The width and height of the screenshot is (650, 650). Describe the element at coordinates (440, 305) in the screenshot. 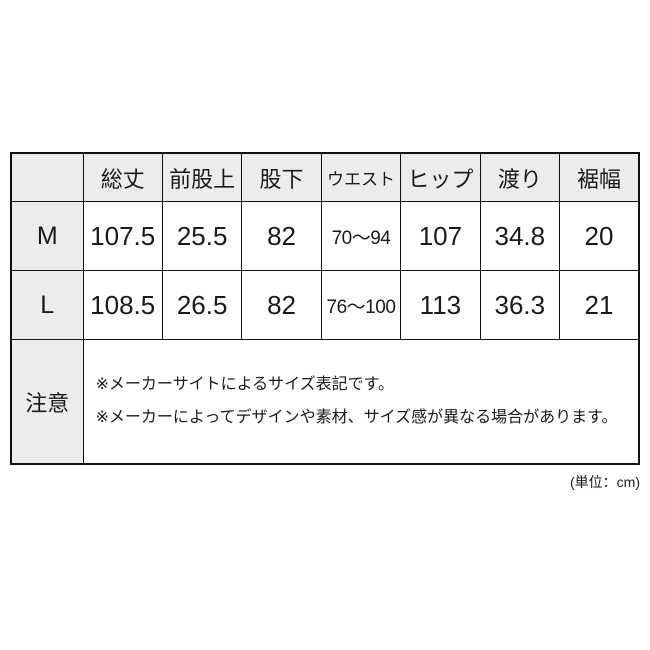

I see `cell-l-hip: 113` at that location.